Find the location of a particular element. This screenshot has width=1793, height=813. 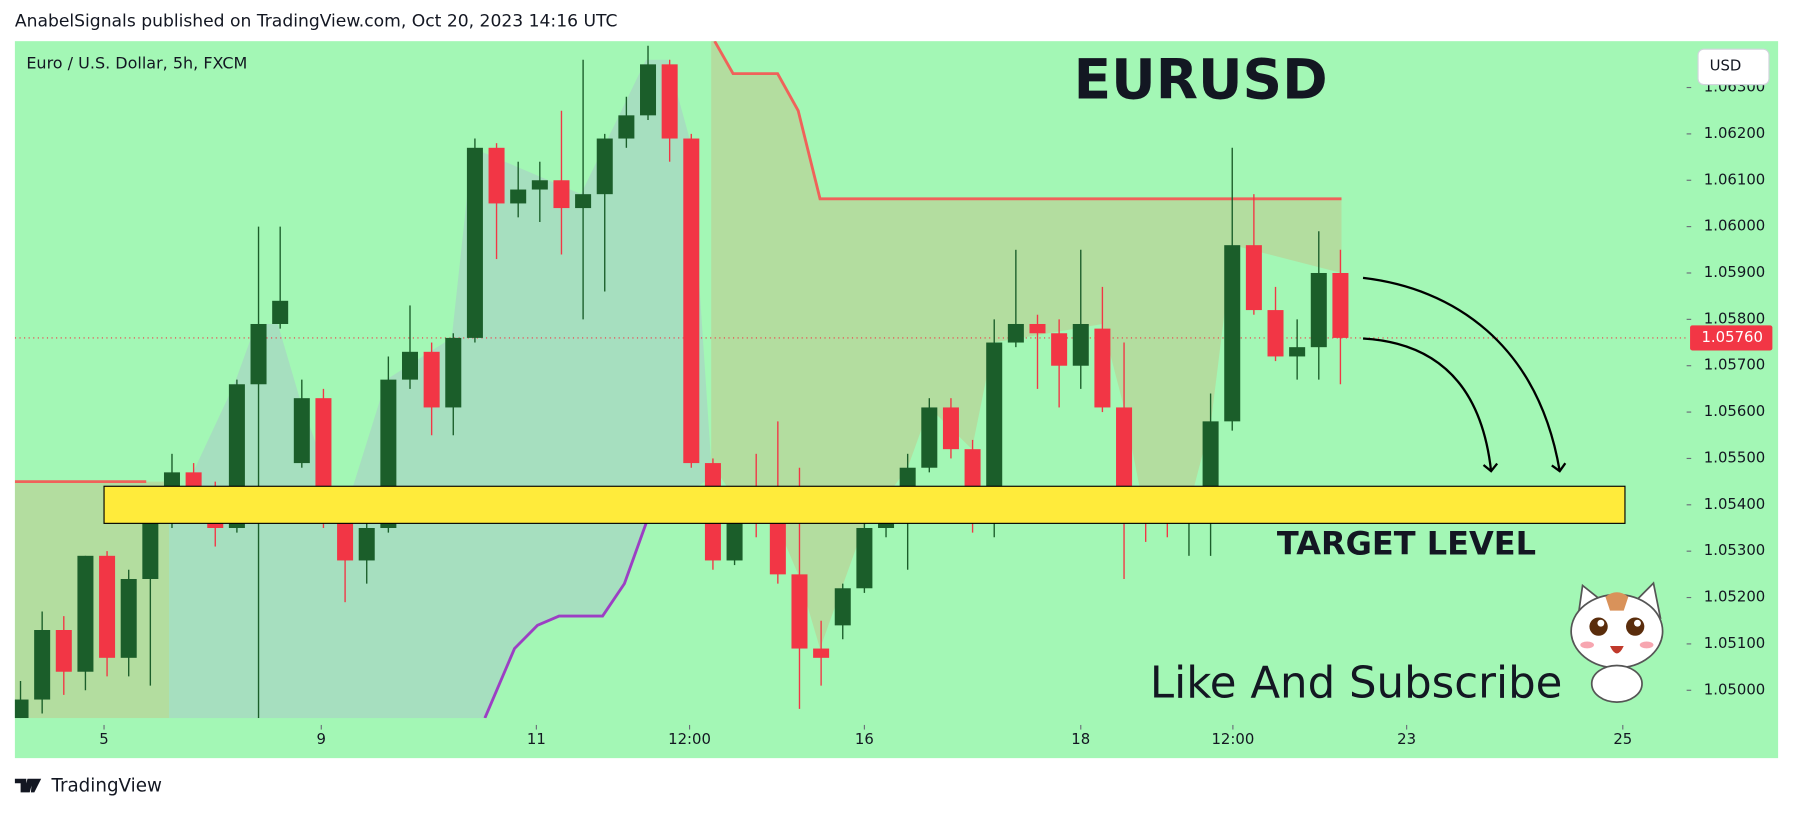

currency-label: USD is located at coordinates (1726, 65).